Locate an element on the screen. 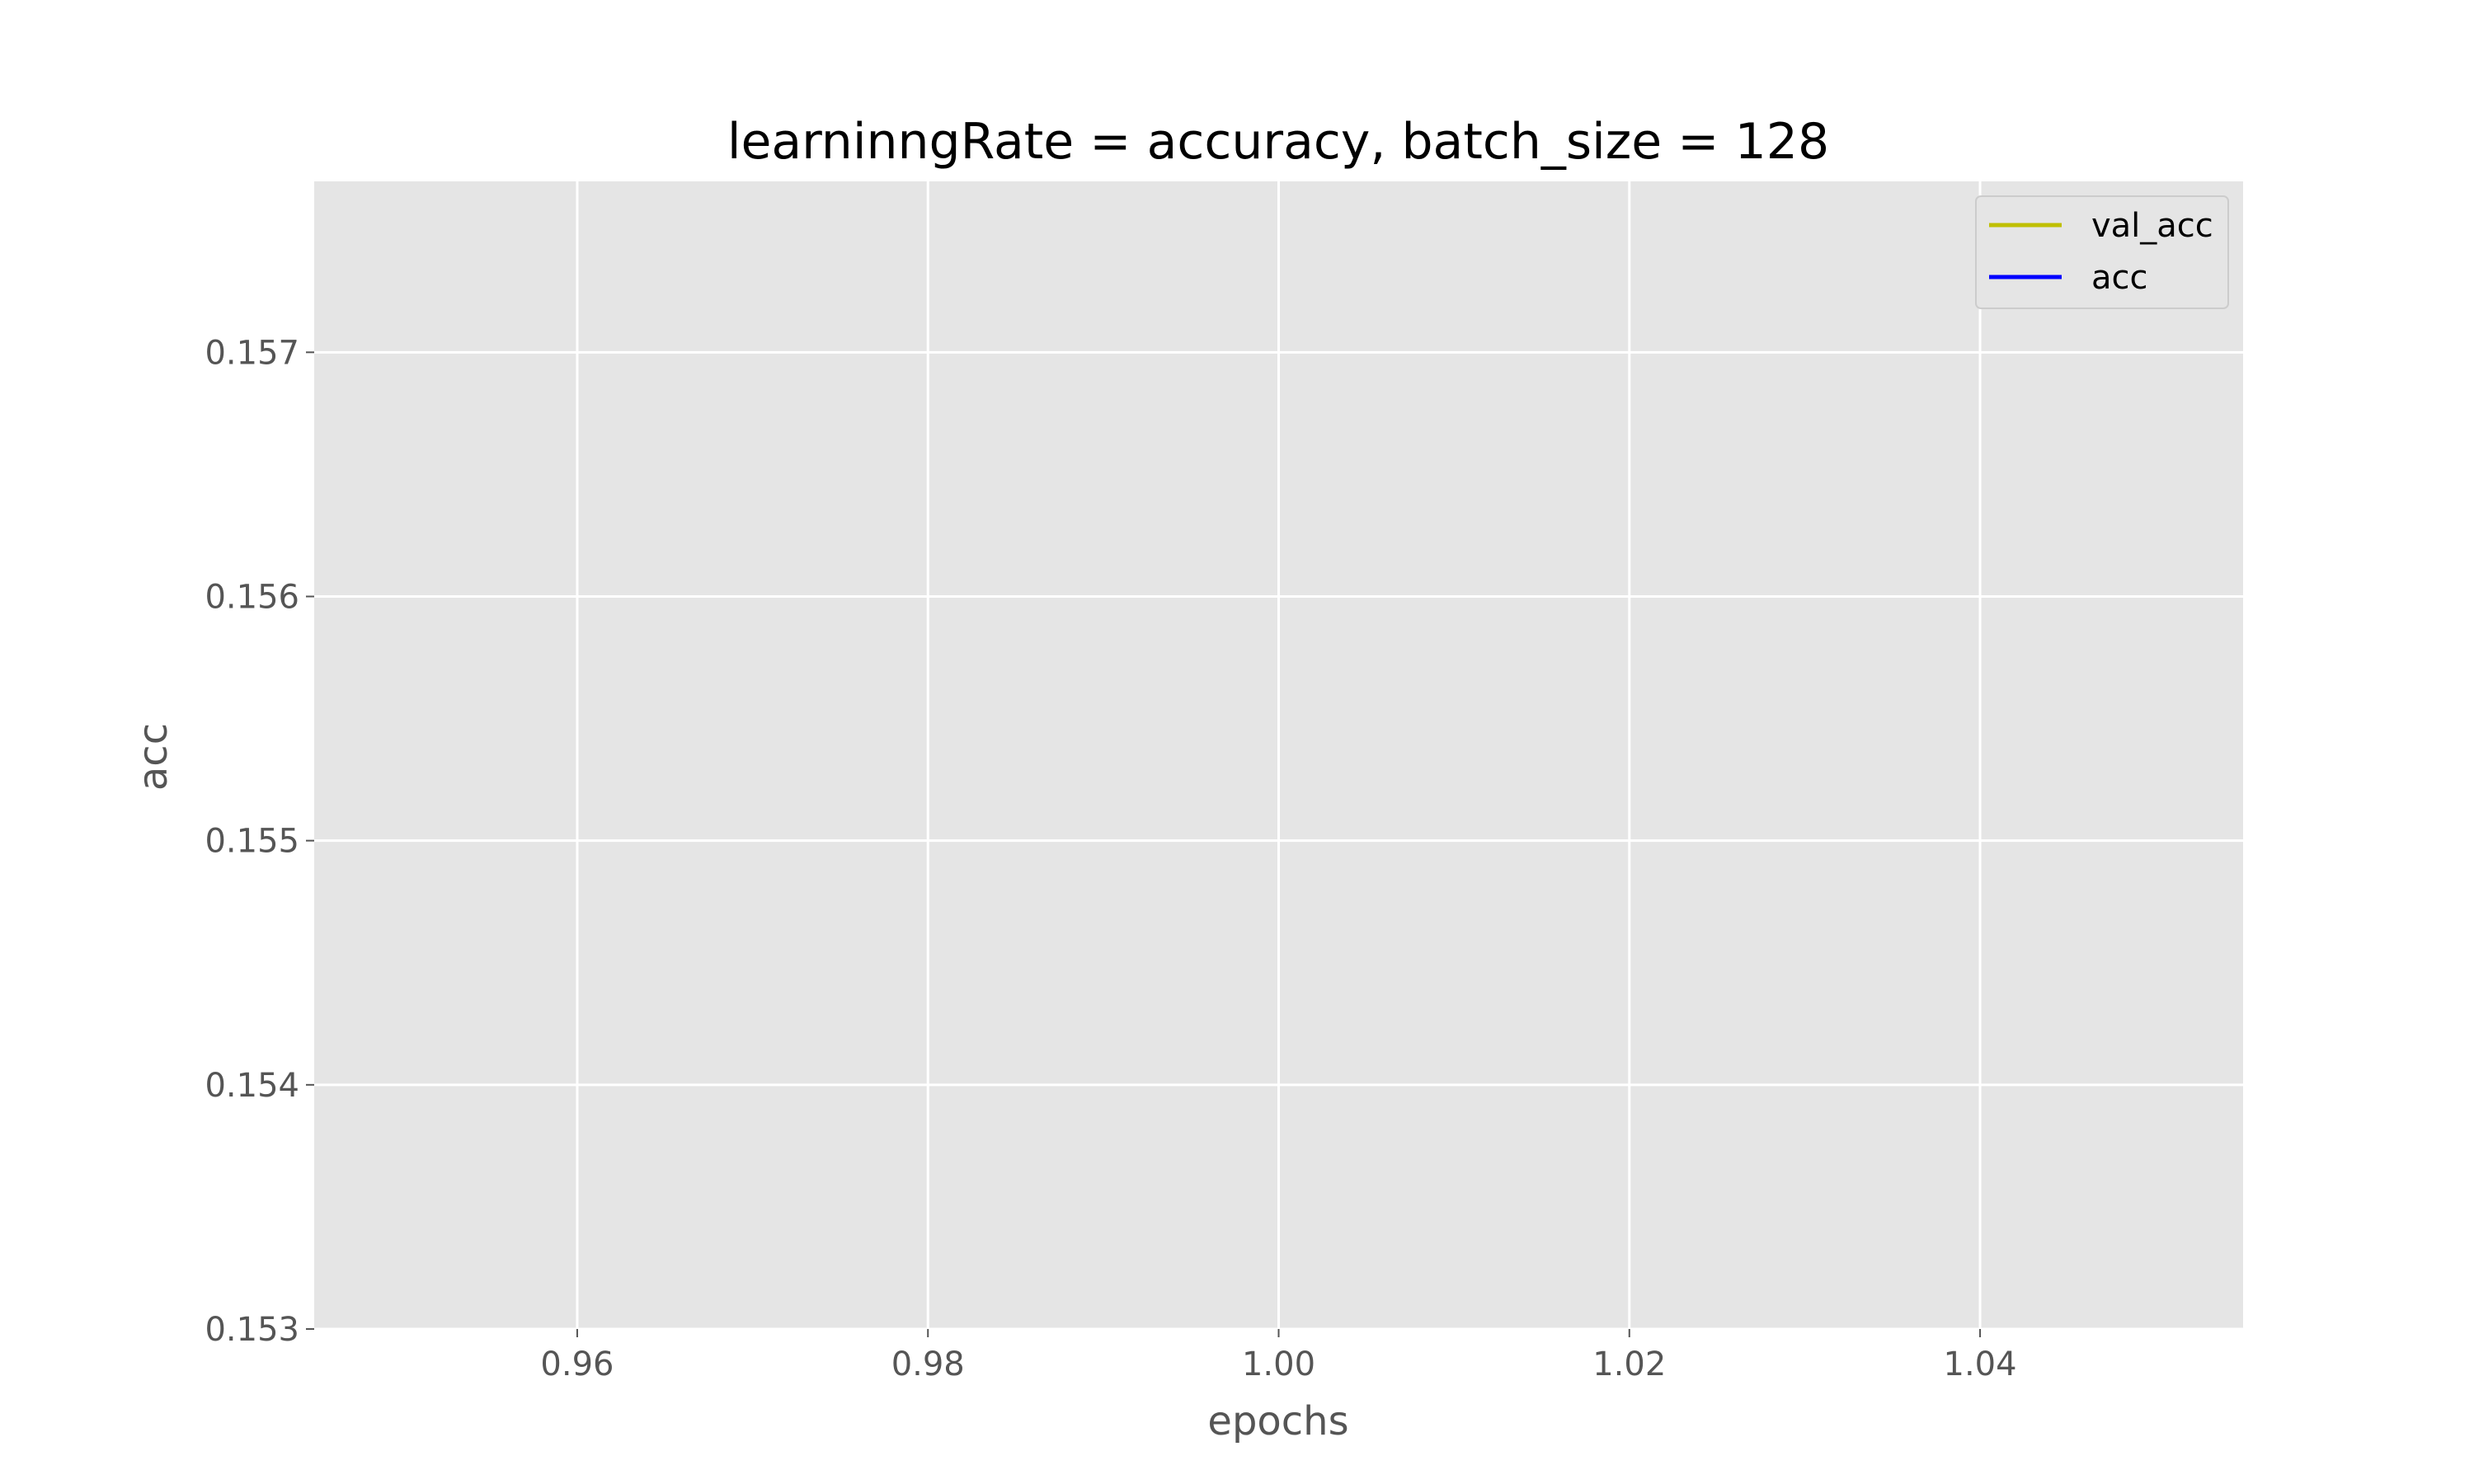  y-tick-label: 0.154 is located at coordinates (252, 1086).